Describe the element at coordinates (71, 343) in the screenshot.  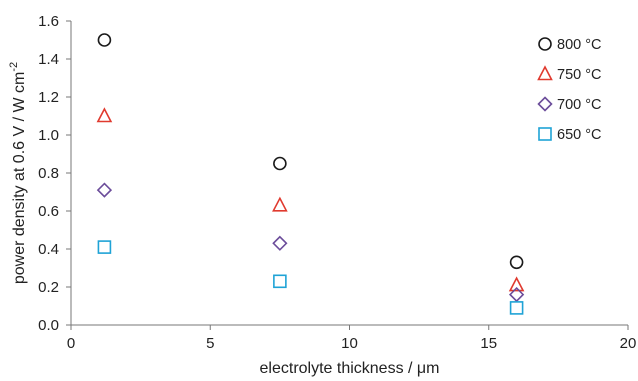
I see `x-tick-label: 0` at that location.